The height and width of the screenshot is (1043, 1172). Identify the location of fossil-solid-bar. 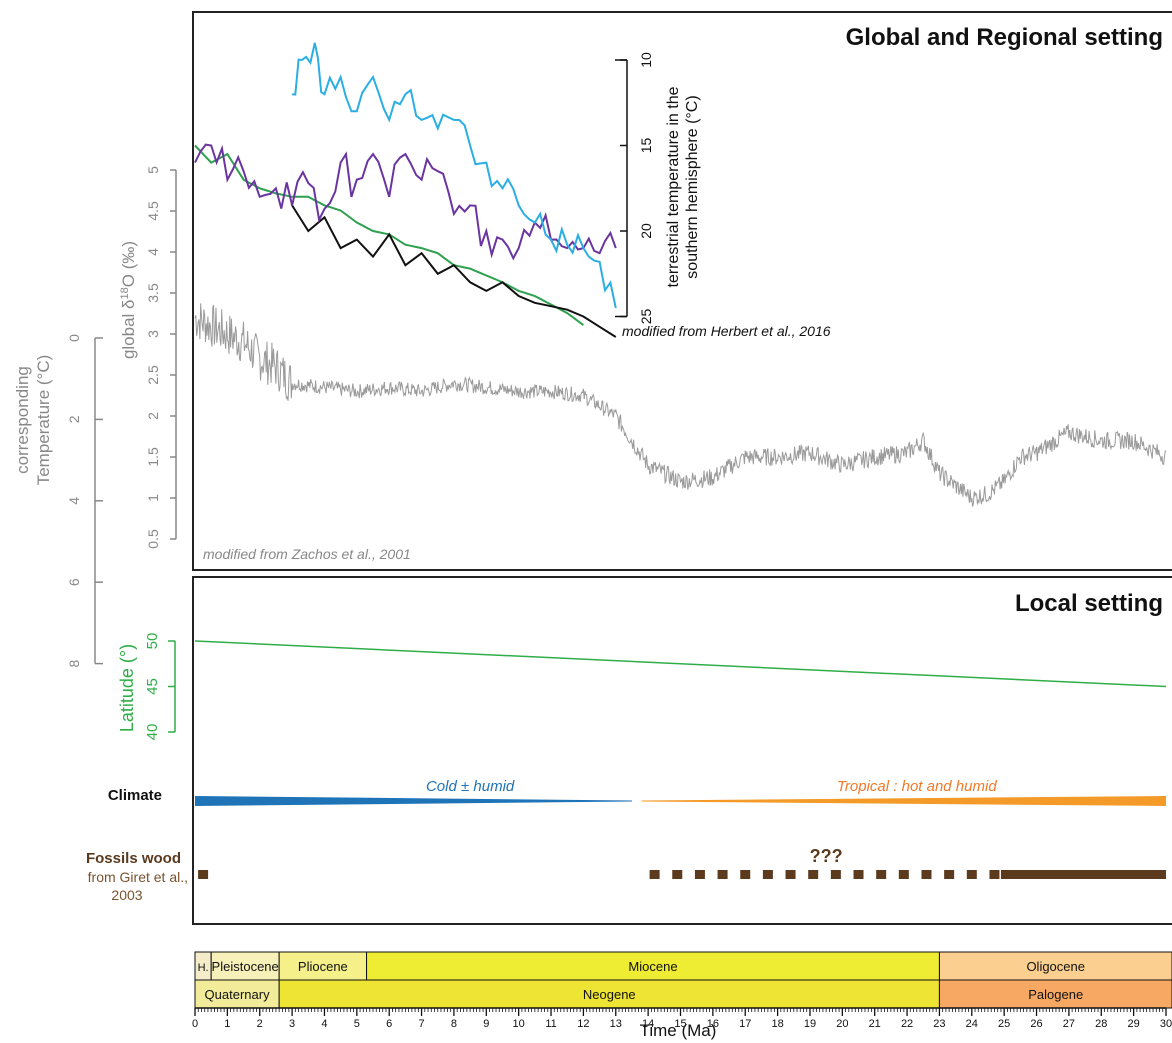
(1083, 874).